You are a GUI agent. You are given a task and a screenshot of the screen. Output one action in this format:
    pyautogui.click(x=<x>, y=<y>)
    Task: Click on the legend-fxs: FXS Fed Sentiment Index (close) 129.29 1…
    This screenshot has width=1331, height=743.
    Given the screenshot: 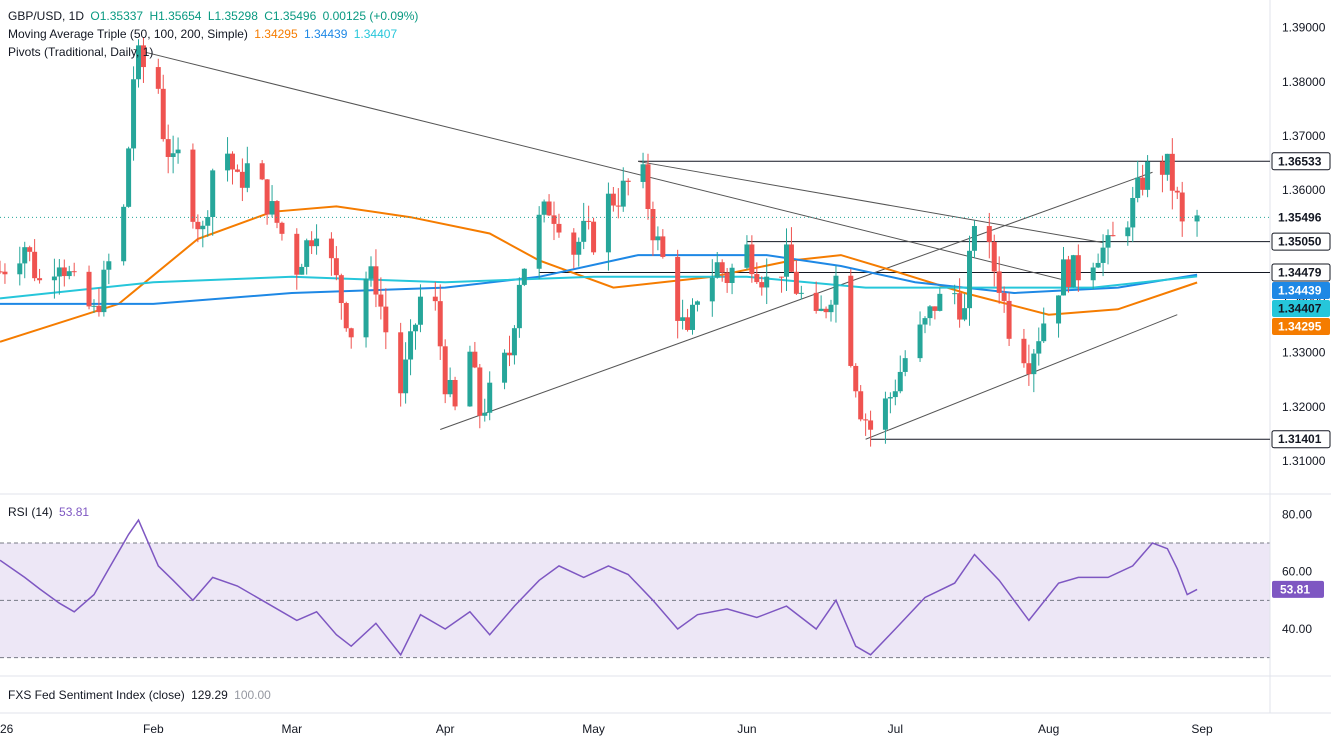 What is the action you would take?
    pyautogui.click(x=139, y=695)
    